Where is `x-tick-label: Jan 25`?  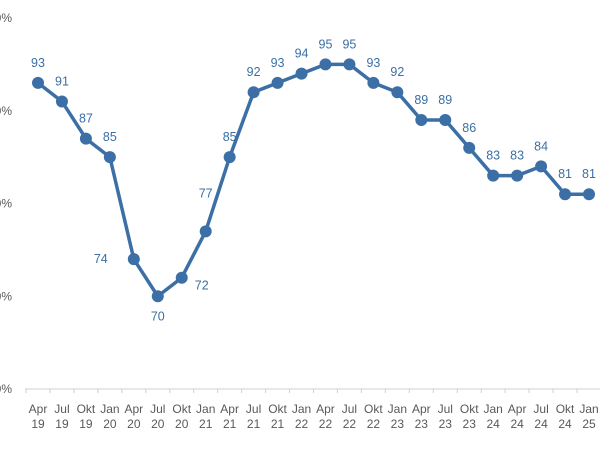 x-tick-label: Jan 25 is located at coordinates (588, 416).